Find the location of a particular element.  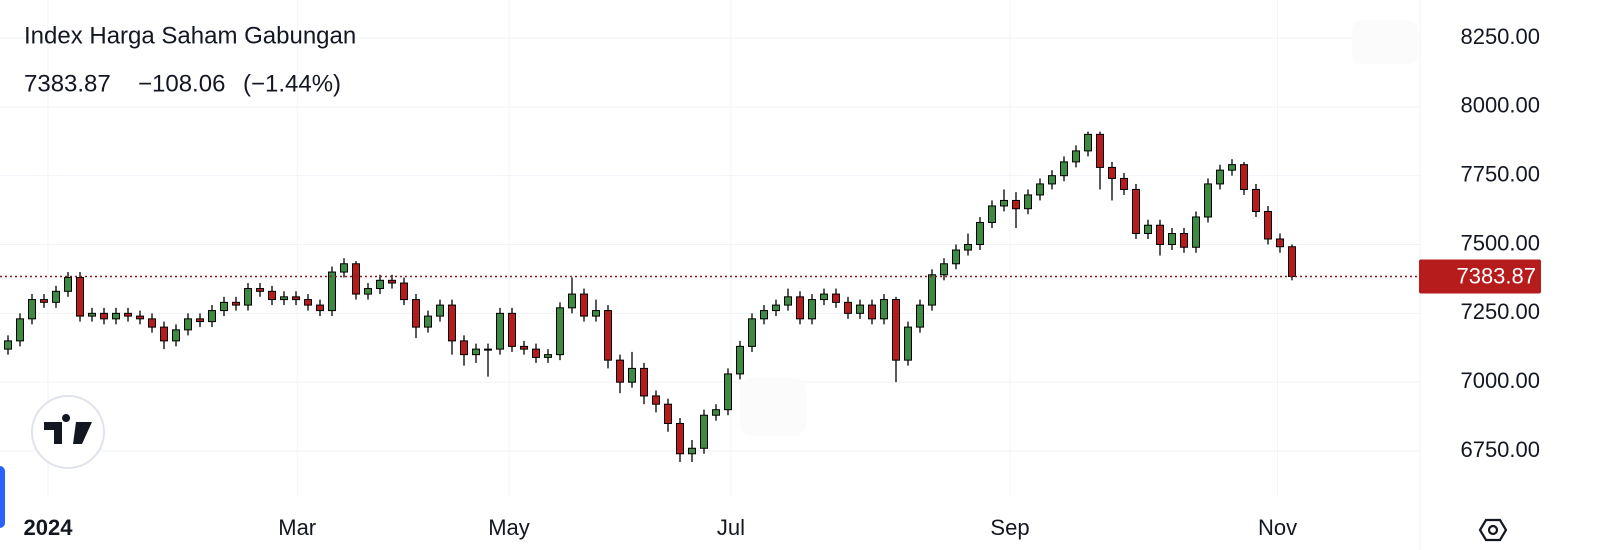

logo-circle is located at coordinates (68, 432).